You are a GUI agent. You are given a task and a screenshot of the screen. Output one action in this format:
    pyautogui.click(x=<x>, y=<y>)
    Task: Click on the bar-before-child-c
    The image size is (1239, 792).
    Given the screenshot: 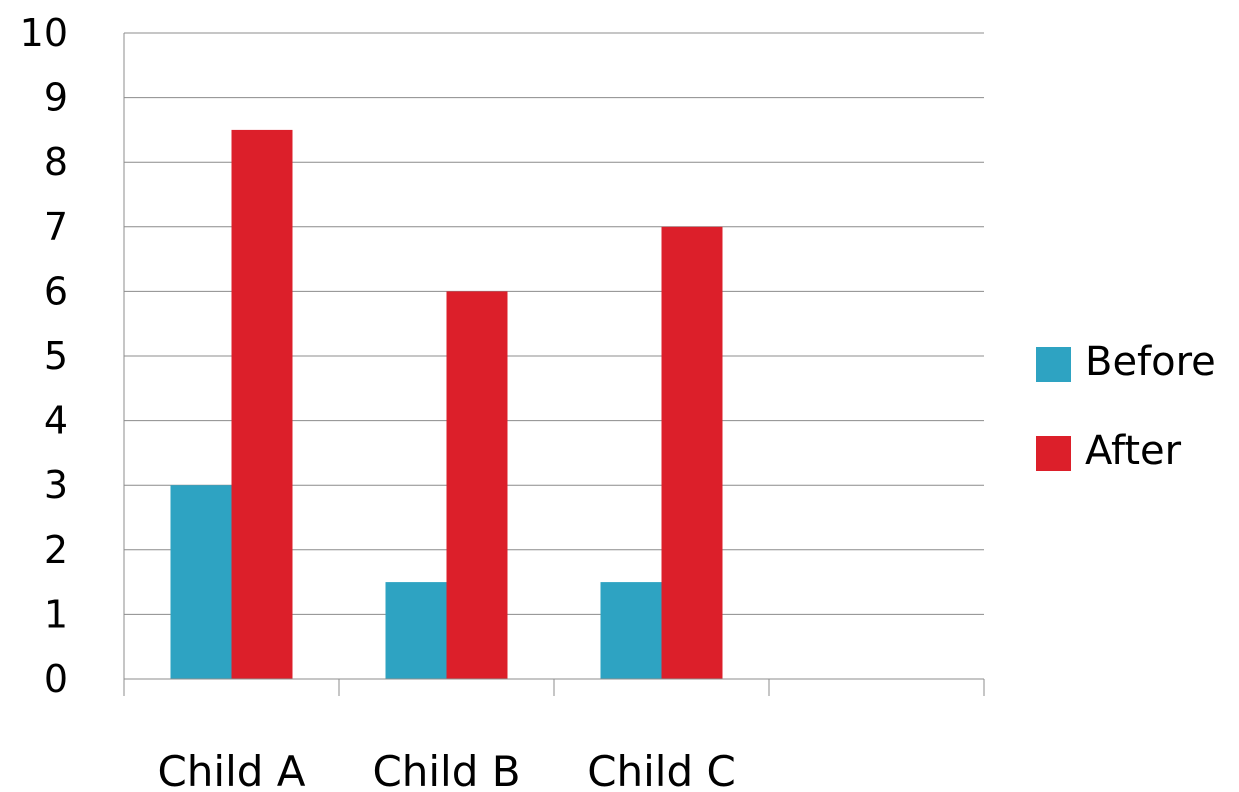 What is the action you would take?
    pyautogui.click(x=631, y=630)
    